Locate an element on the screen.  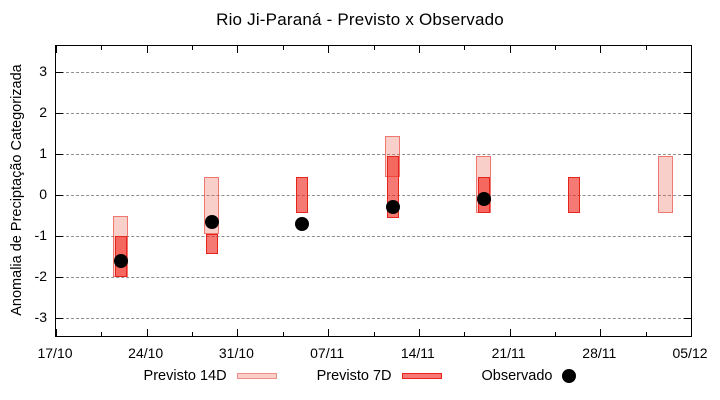
x-tick-label: 05/12 is located at coordinates (690, 353).